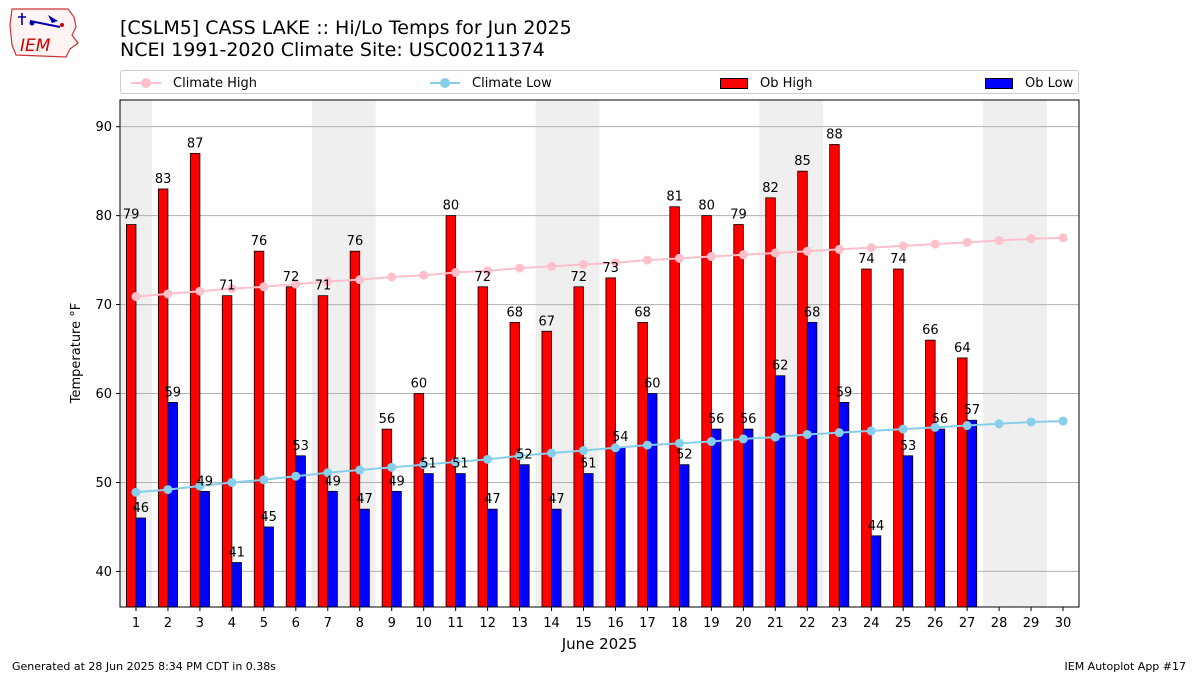 The height and width of the screenshot is (675, 1200). What do you see at coordinates (940, 419) in the screenshot?
I see `ob-low-value-label-26: 56` at bounding box center [940, 419].